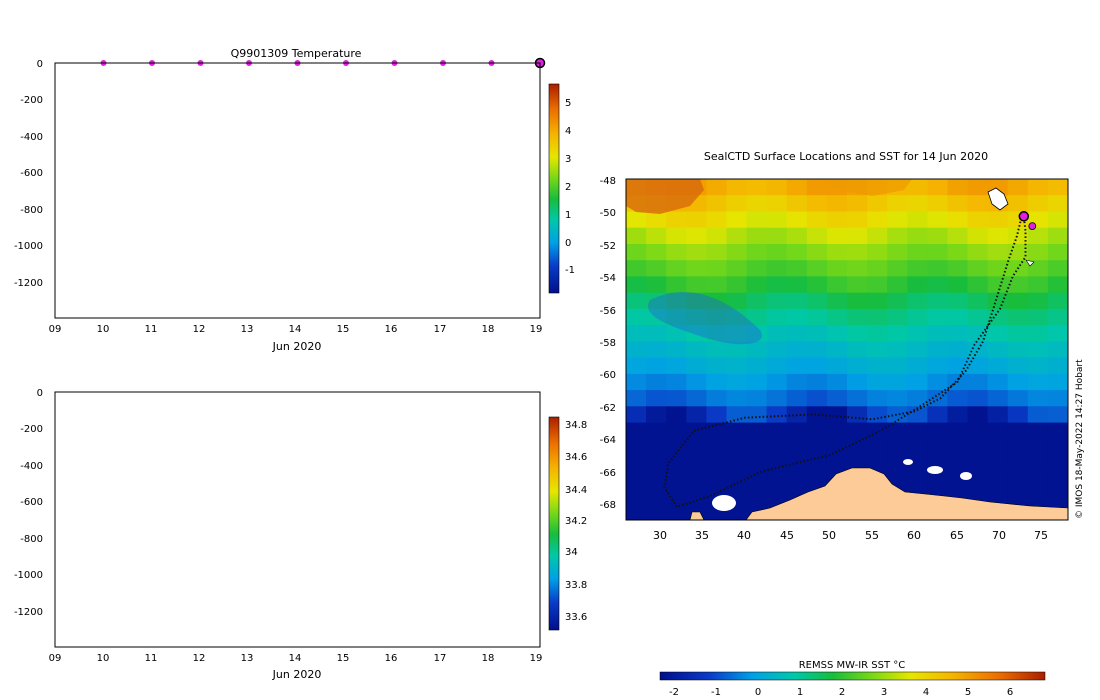  What do you see at coordinates (608, 181) in the screenshot?
I see `map-ytick-0: -48` at bounding box center [608, 181].